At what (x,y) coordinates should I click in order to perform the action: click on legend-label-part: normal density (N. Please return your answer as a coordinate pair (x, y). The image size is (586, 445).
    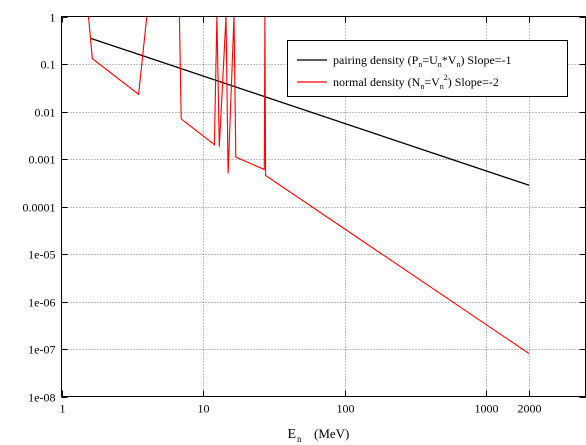
    Looking at the image, I should click on (377, 82).